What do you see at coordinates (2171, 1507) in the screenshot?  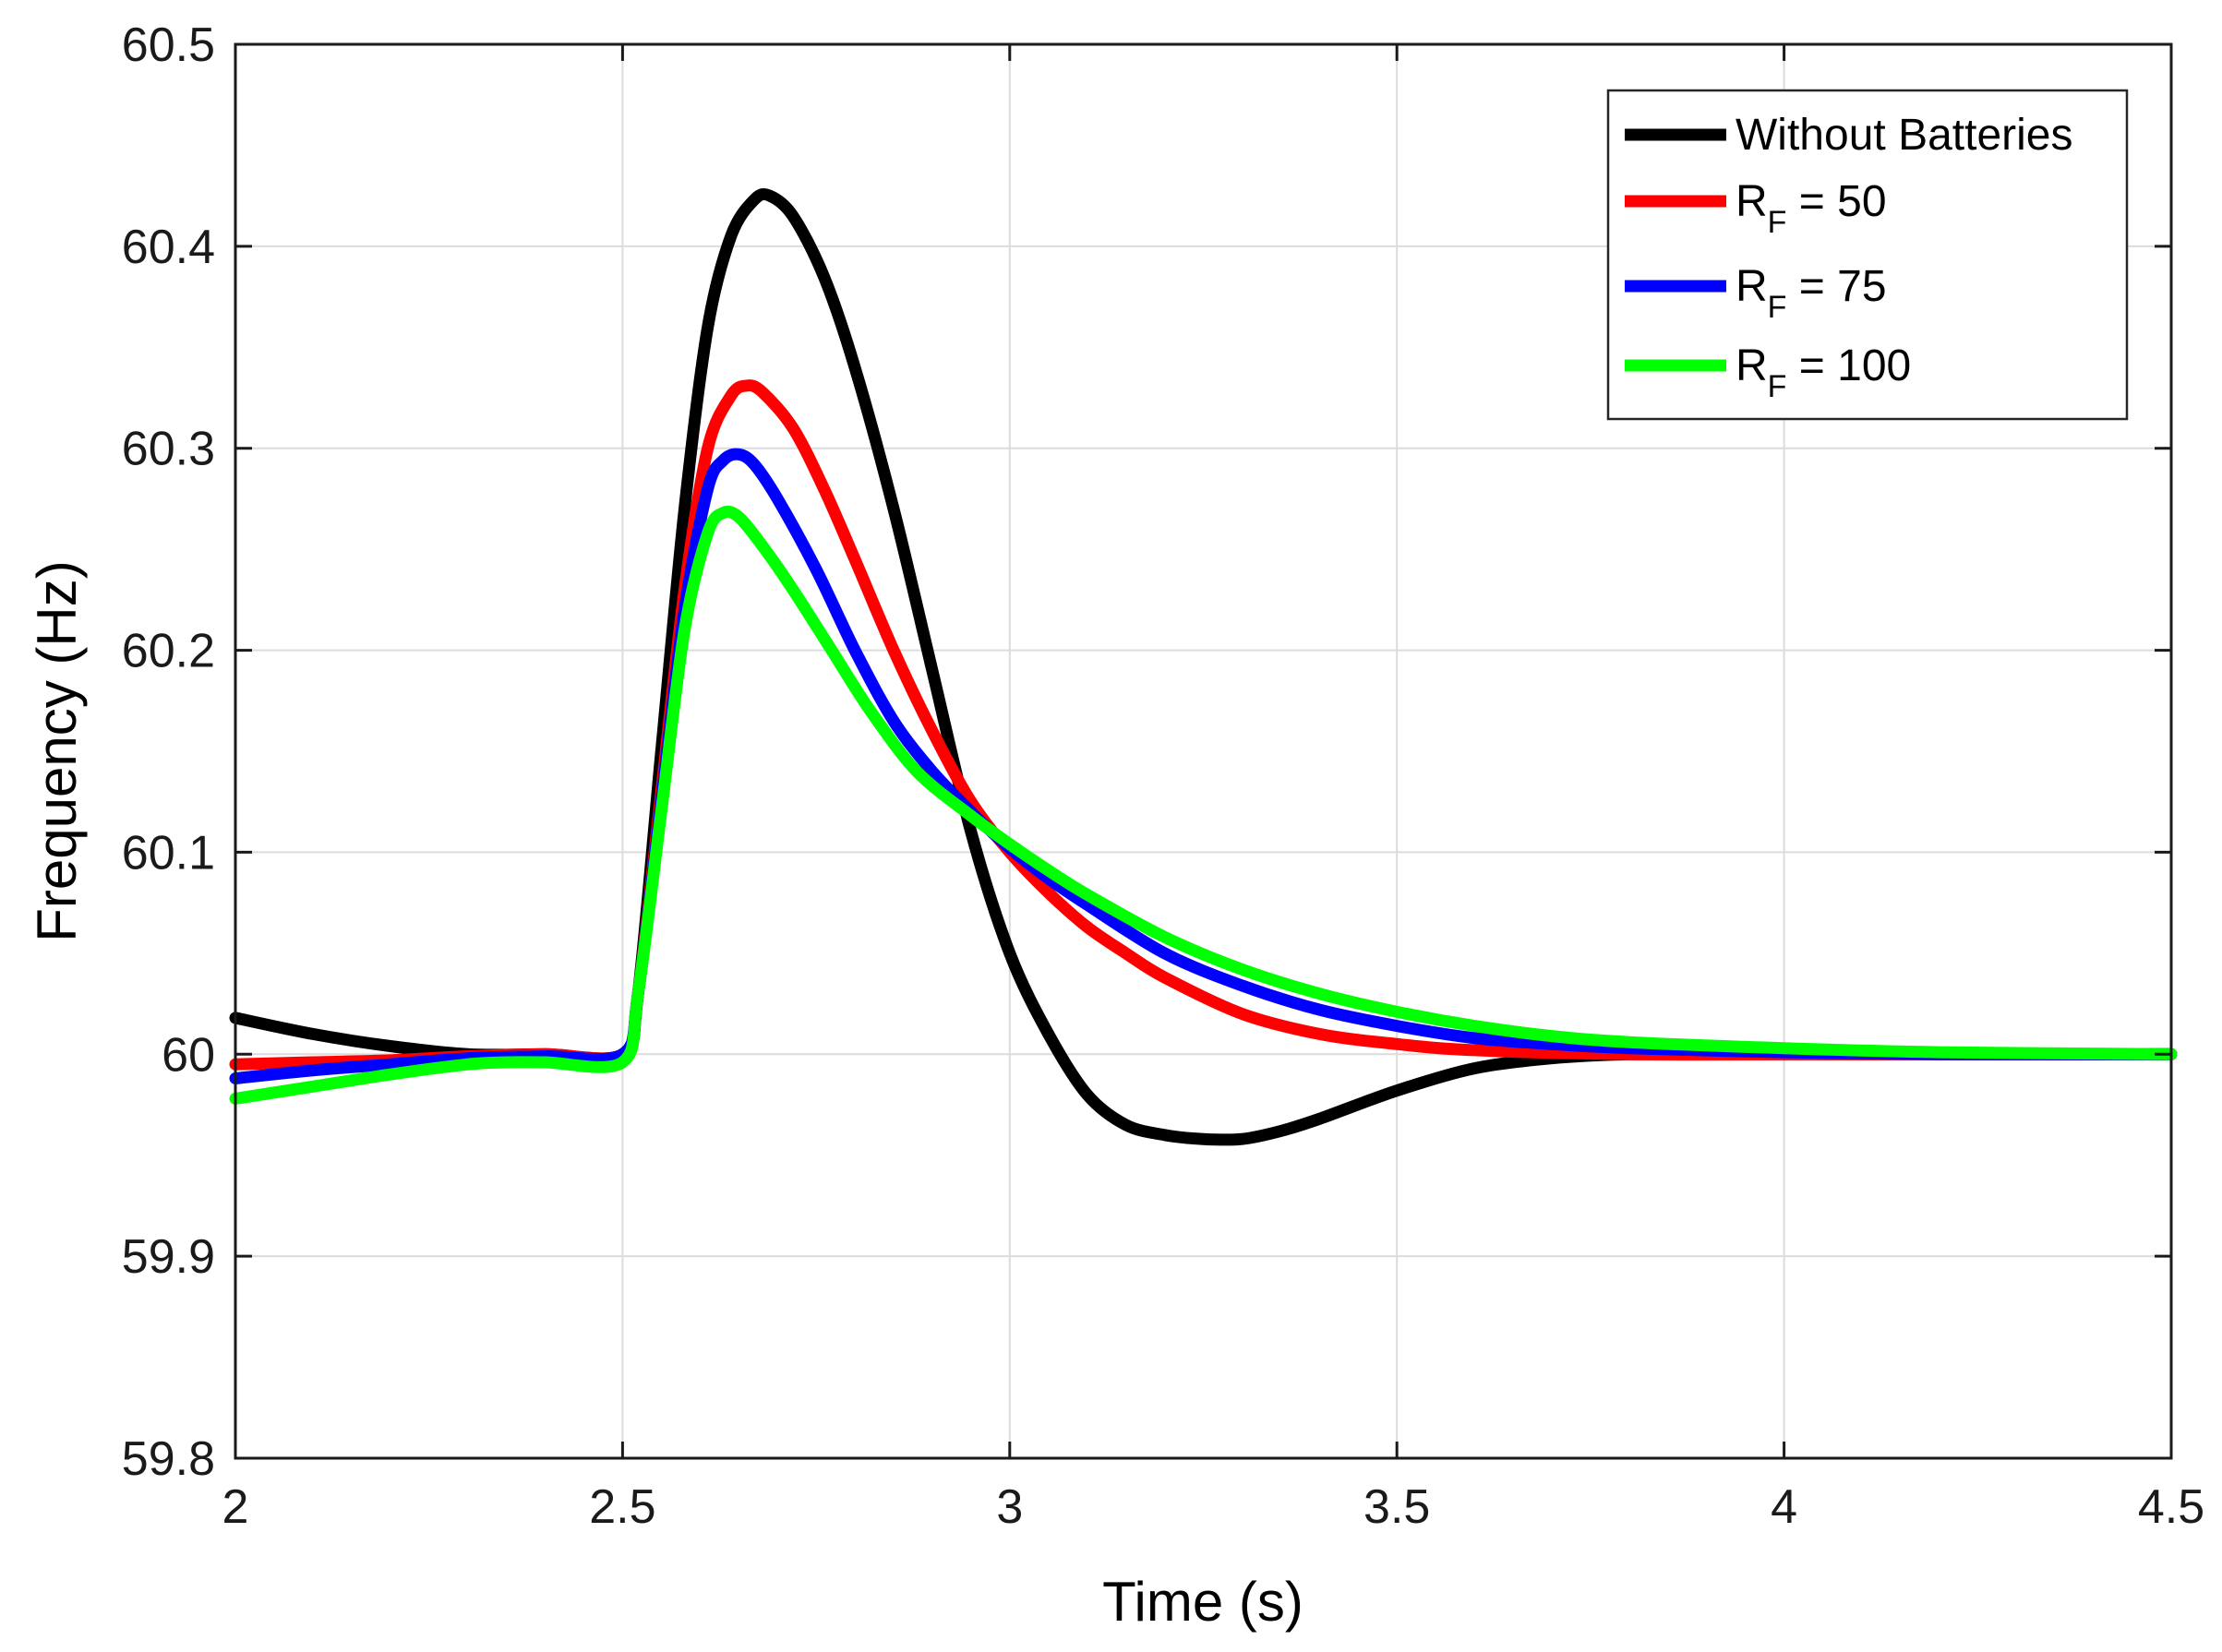 I see `x-tick-label: 4.5` at bounding box center [2171, 1507].